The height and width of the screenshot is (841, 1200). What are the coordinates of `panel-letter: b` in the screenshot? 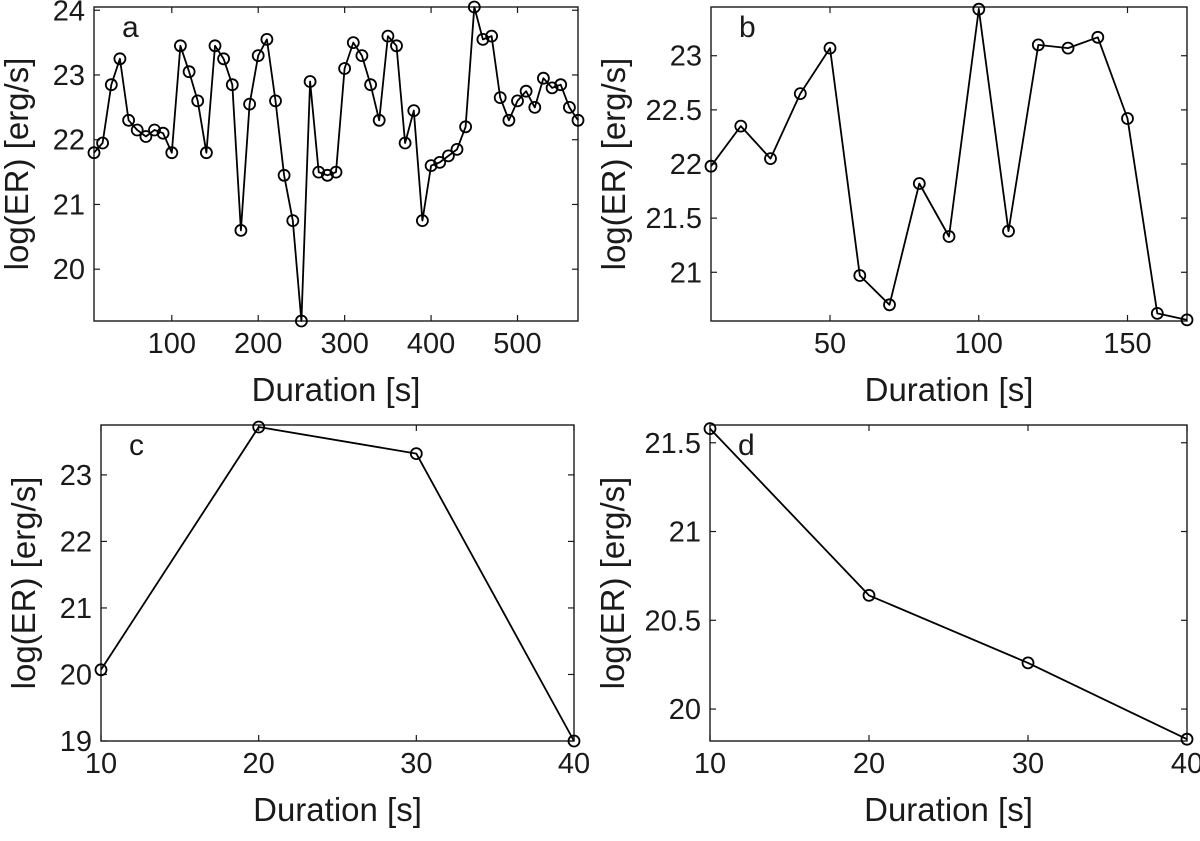 It's located at (747, 27).